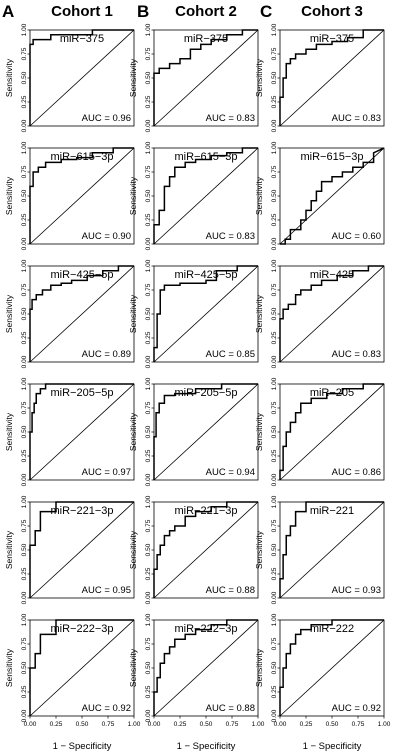 The height and width of the screenshot is (754, 400). What do you see at coordinates (24, 313) in the screenshot?
I see `y-tick-label-c1-r3-2: 0.50` at bounding box center [24, 313].